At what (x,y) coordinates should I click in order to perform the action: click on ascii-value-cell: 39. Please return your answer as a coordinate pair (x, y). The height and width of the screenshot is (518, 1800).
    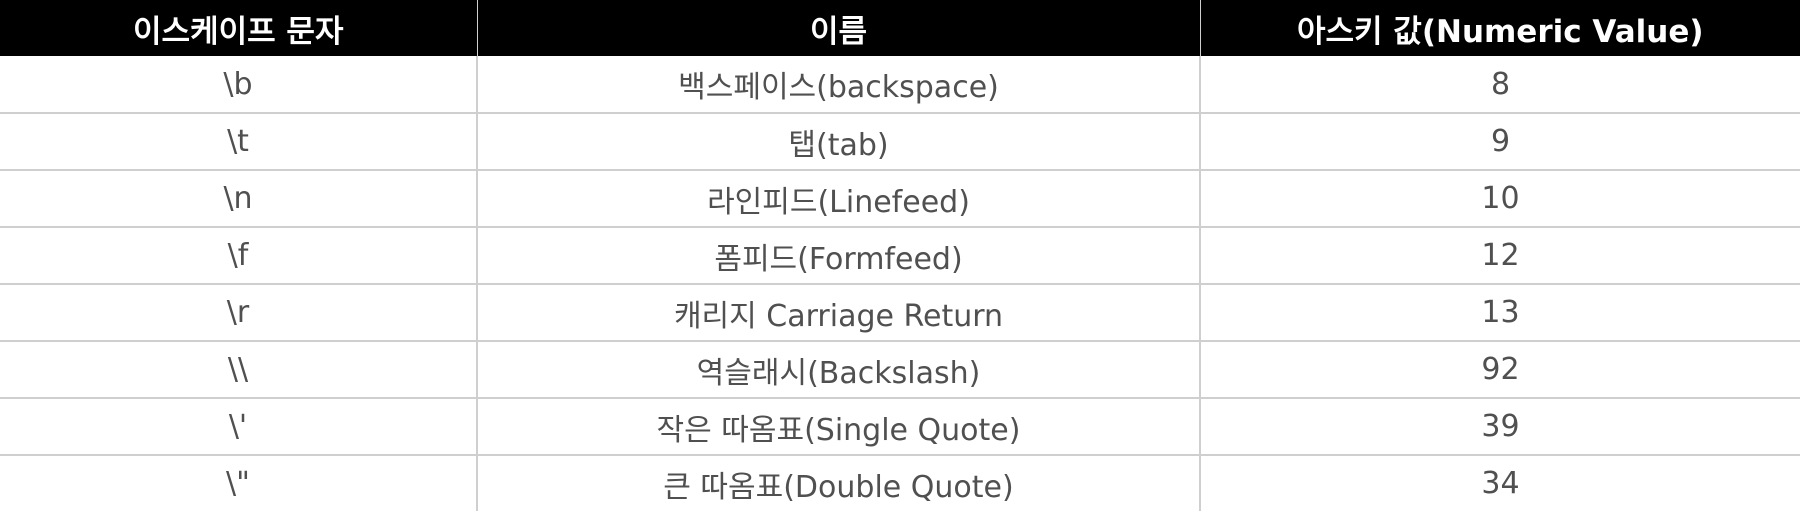
    Looking at the image, I should click on (1499, 427).